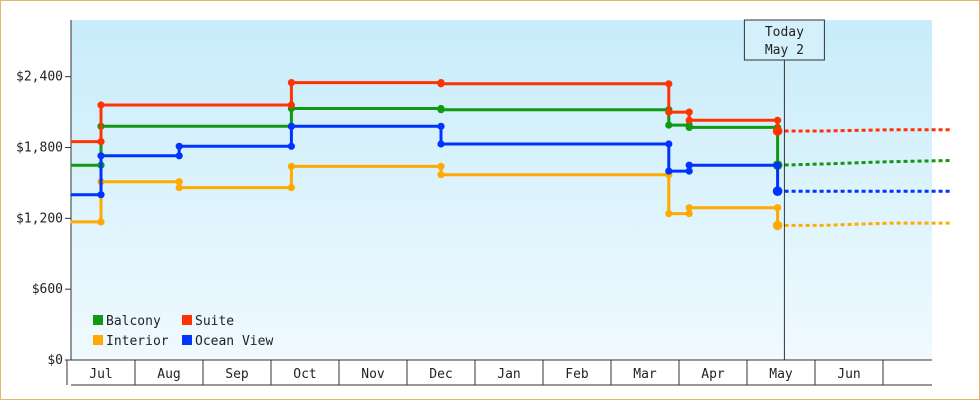 The height and width of the screenshot is (400, 980). Describe the element at coordinates (304, 374) in the screenshot. I see `x-tick-label-oct: Oct` at that location.